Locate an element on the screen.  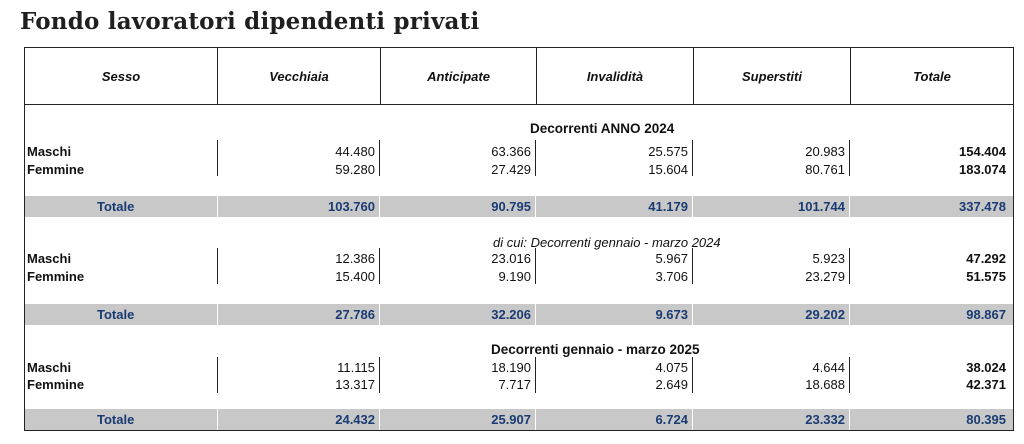
total-value: 90.795 is located at coordinates (511, 206).